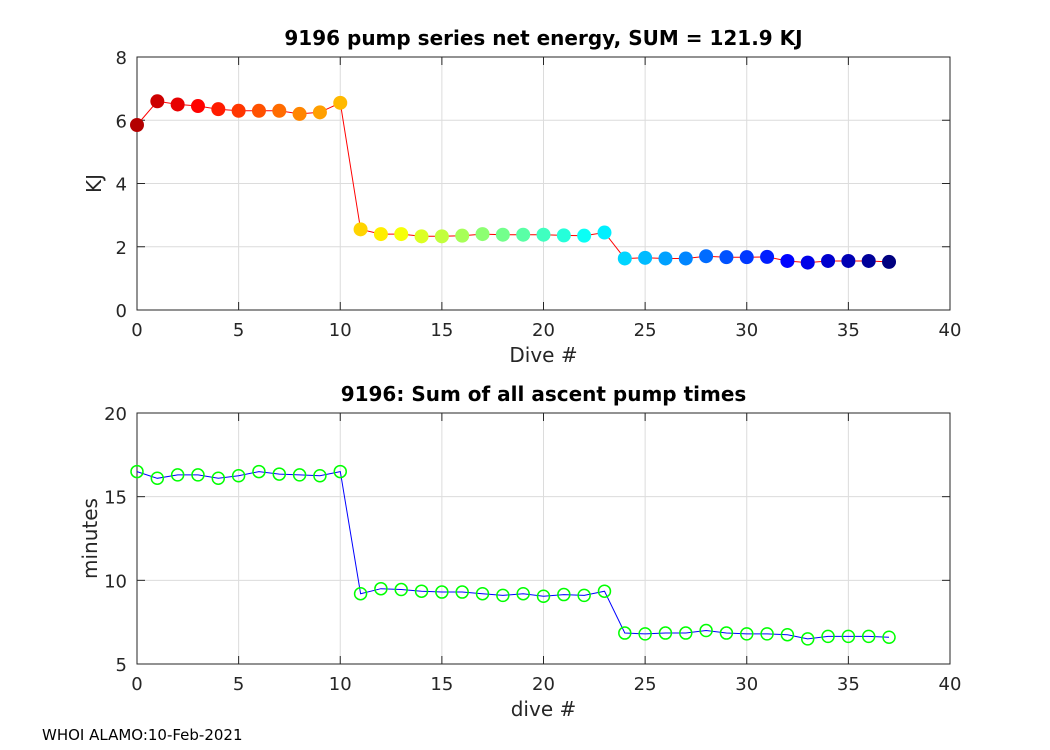  What do you see at coordinates (543, 355) in the screenshot?
I see `x-axis-label: Dive #` at bounding box center [543, 355].